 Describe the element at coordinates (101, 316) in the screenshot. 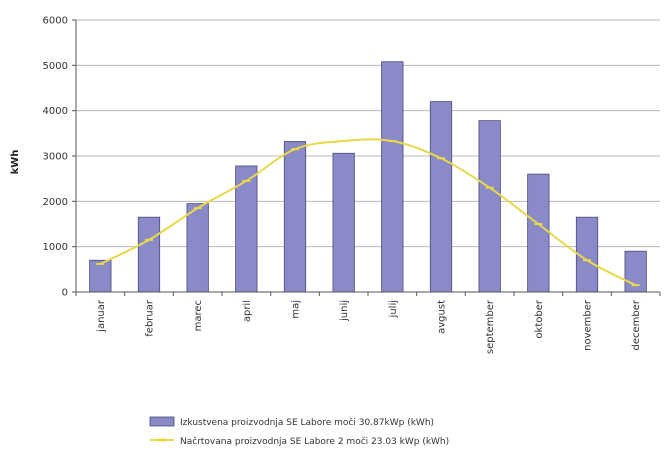

I see `x-tick-label: januar` at that location.